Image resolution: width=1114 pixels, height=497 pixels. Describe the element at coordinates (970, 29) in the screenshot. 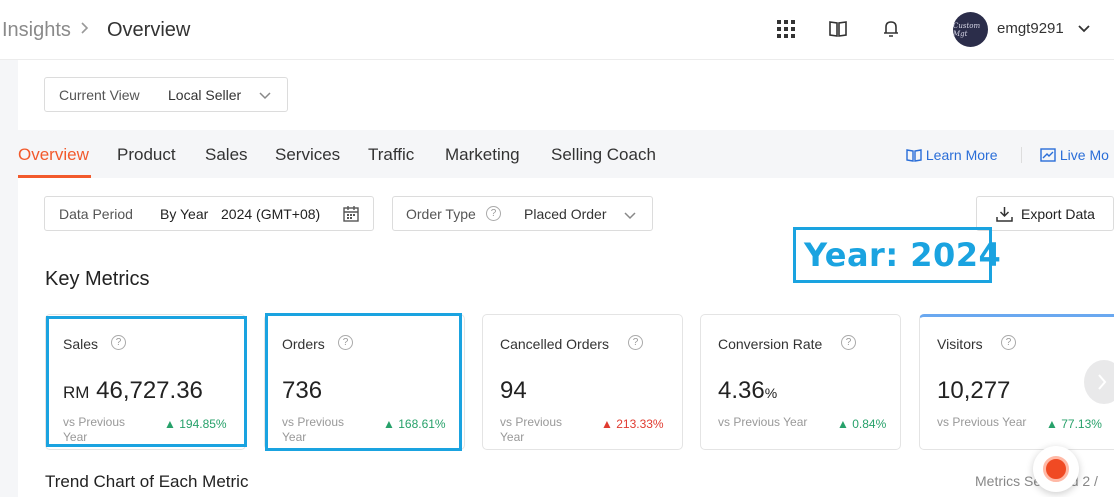

I see `avatar: Custom Mgt` at that location.